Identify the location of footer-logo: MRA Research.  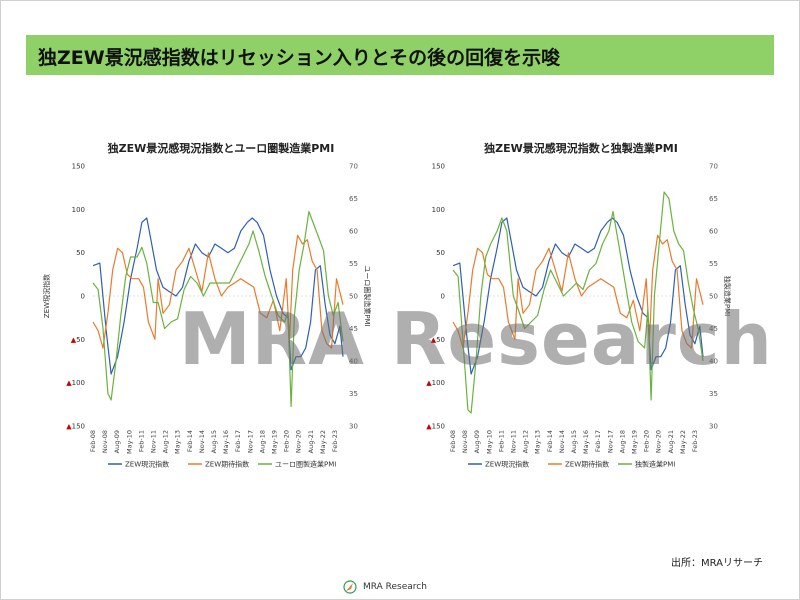
(384, 587).